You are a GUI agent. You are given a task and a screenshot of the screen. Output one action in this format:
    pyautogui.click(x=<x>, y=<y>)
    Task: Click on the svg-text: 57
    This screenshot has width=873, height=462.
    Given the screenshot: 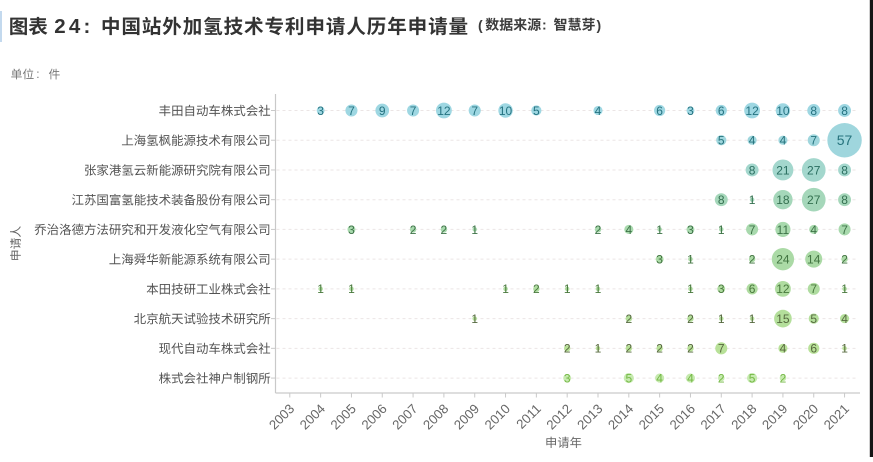 What is the action you would take?
    pyautogui.click(x=845, y=140)
    